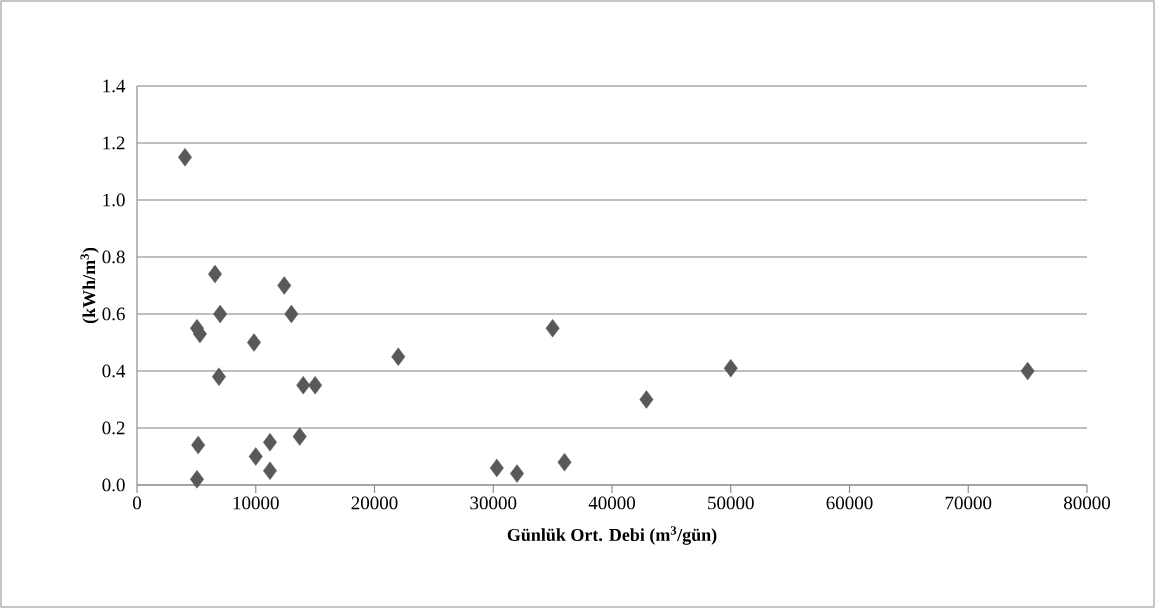 The width and height of the screenshot is (1155, 608). I want to click on y-tick-label: 0.6, so click(113, 314).